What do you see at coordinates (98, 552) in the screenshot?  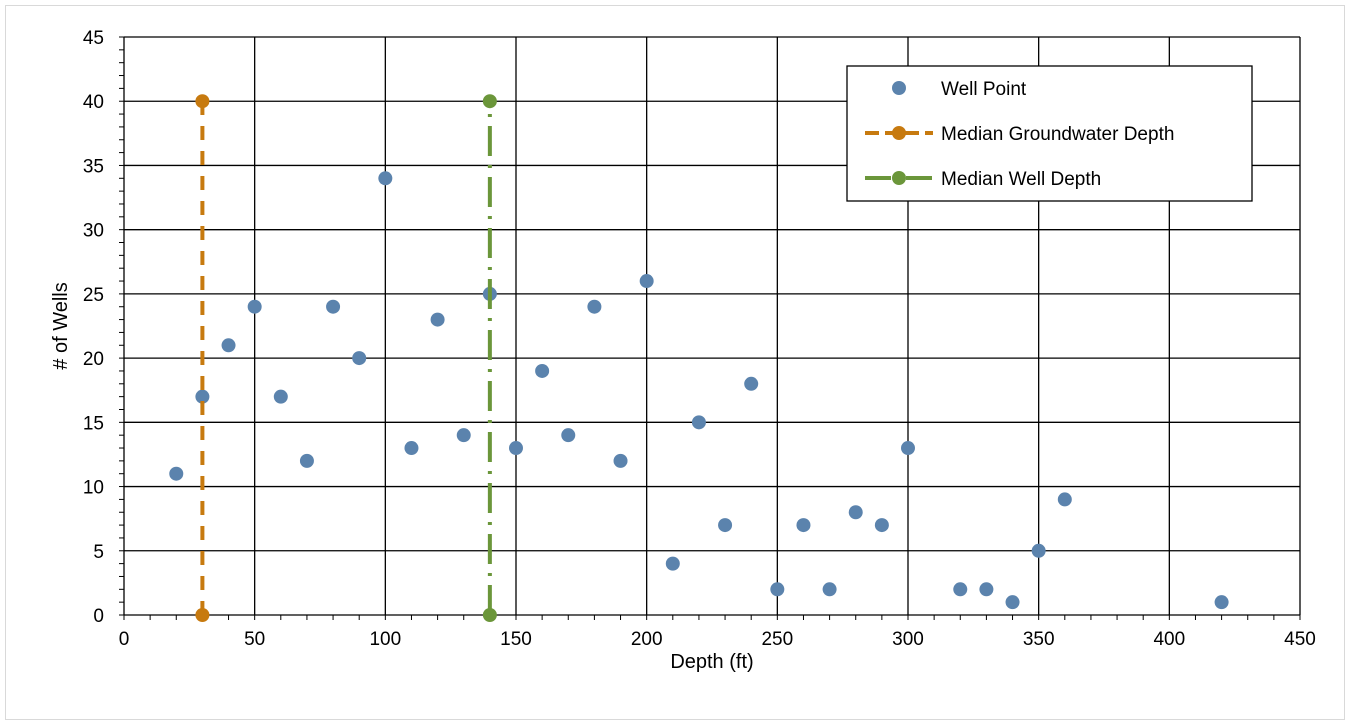 I see `y-tick-label: 5` at bounding box center [98, 552].